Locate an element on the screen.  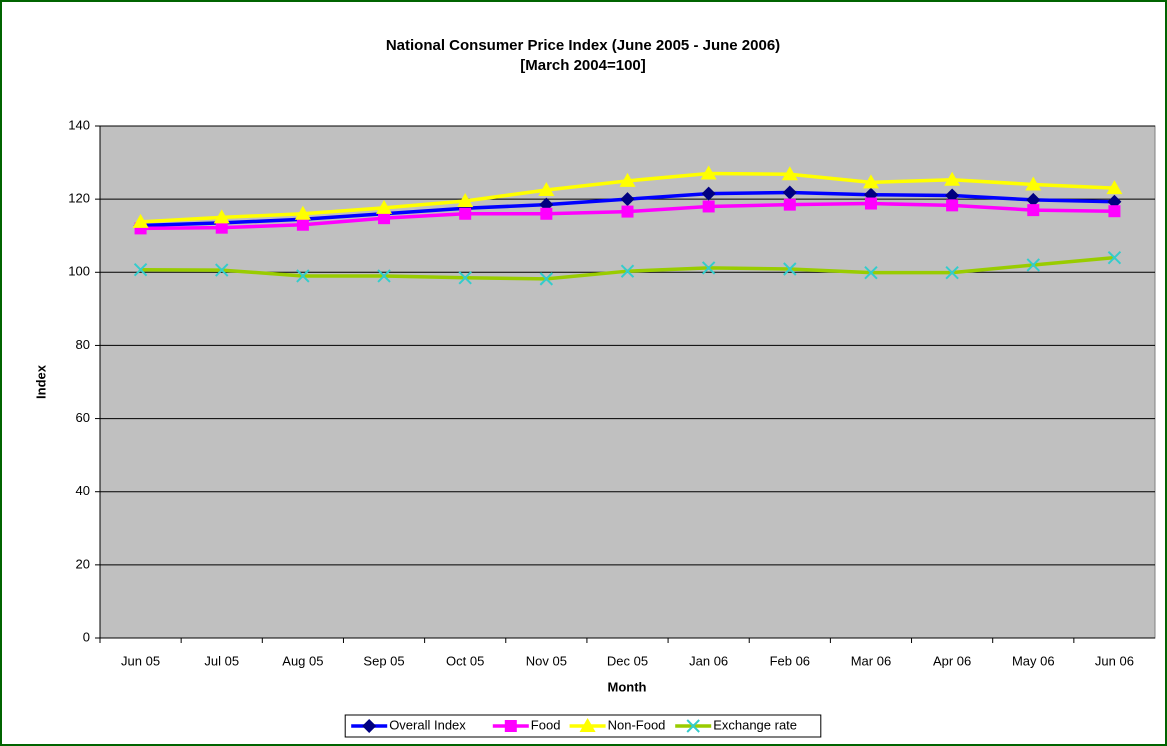
y-tick-label: 60 is located at coordinates (83, 417).